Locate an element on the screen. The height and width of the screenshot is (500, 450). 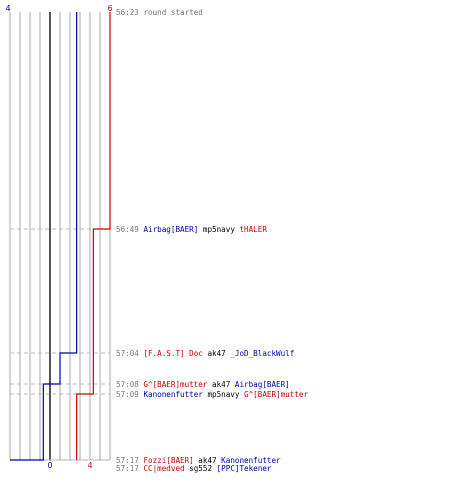
event-text: Fozzi[BAER] is located at coordinates (168, 460).